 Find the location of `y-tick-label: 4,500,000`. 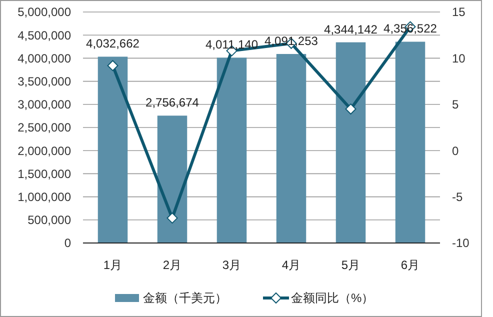

y-tick-label: 4,500,000 is located at coordinates (45, 35).